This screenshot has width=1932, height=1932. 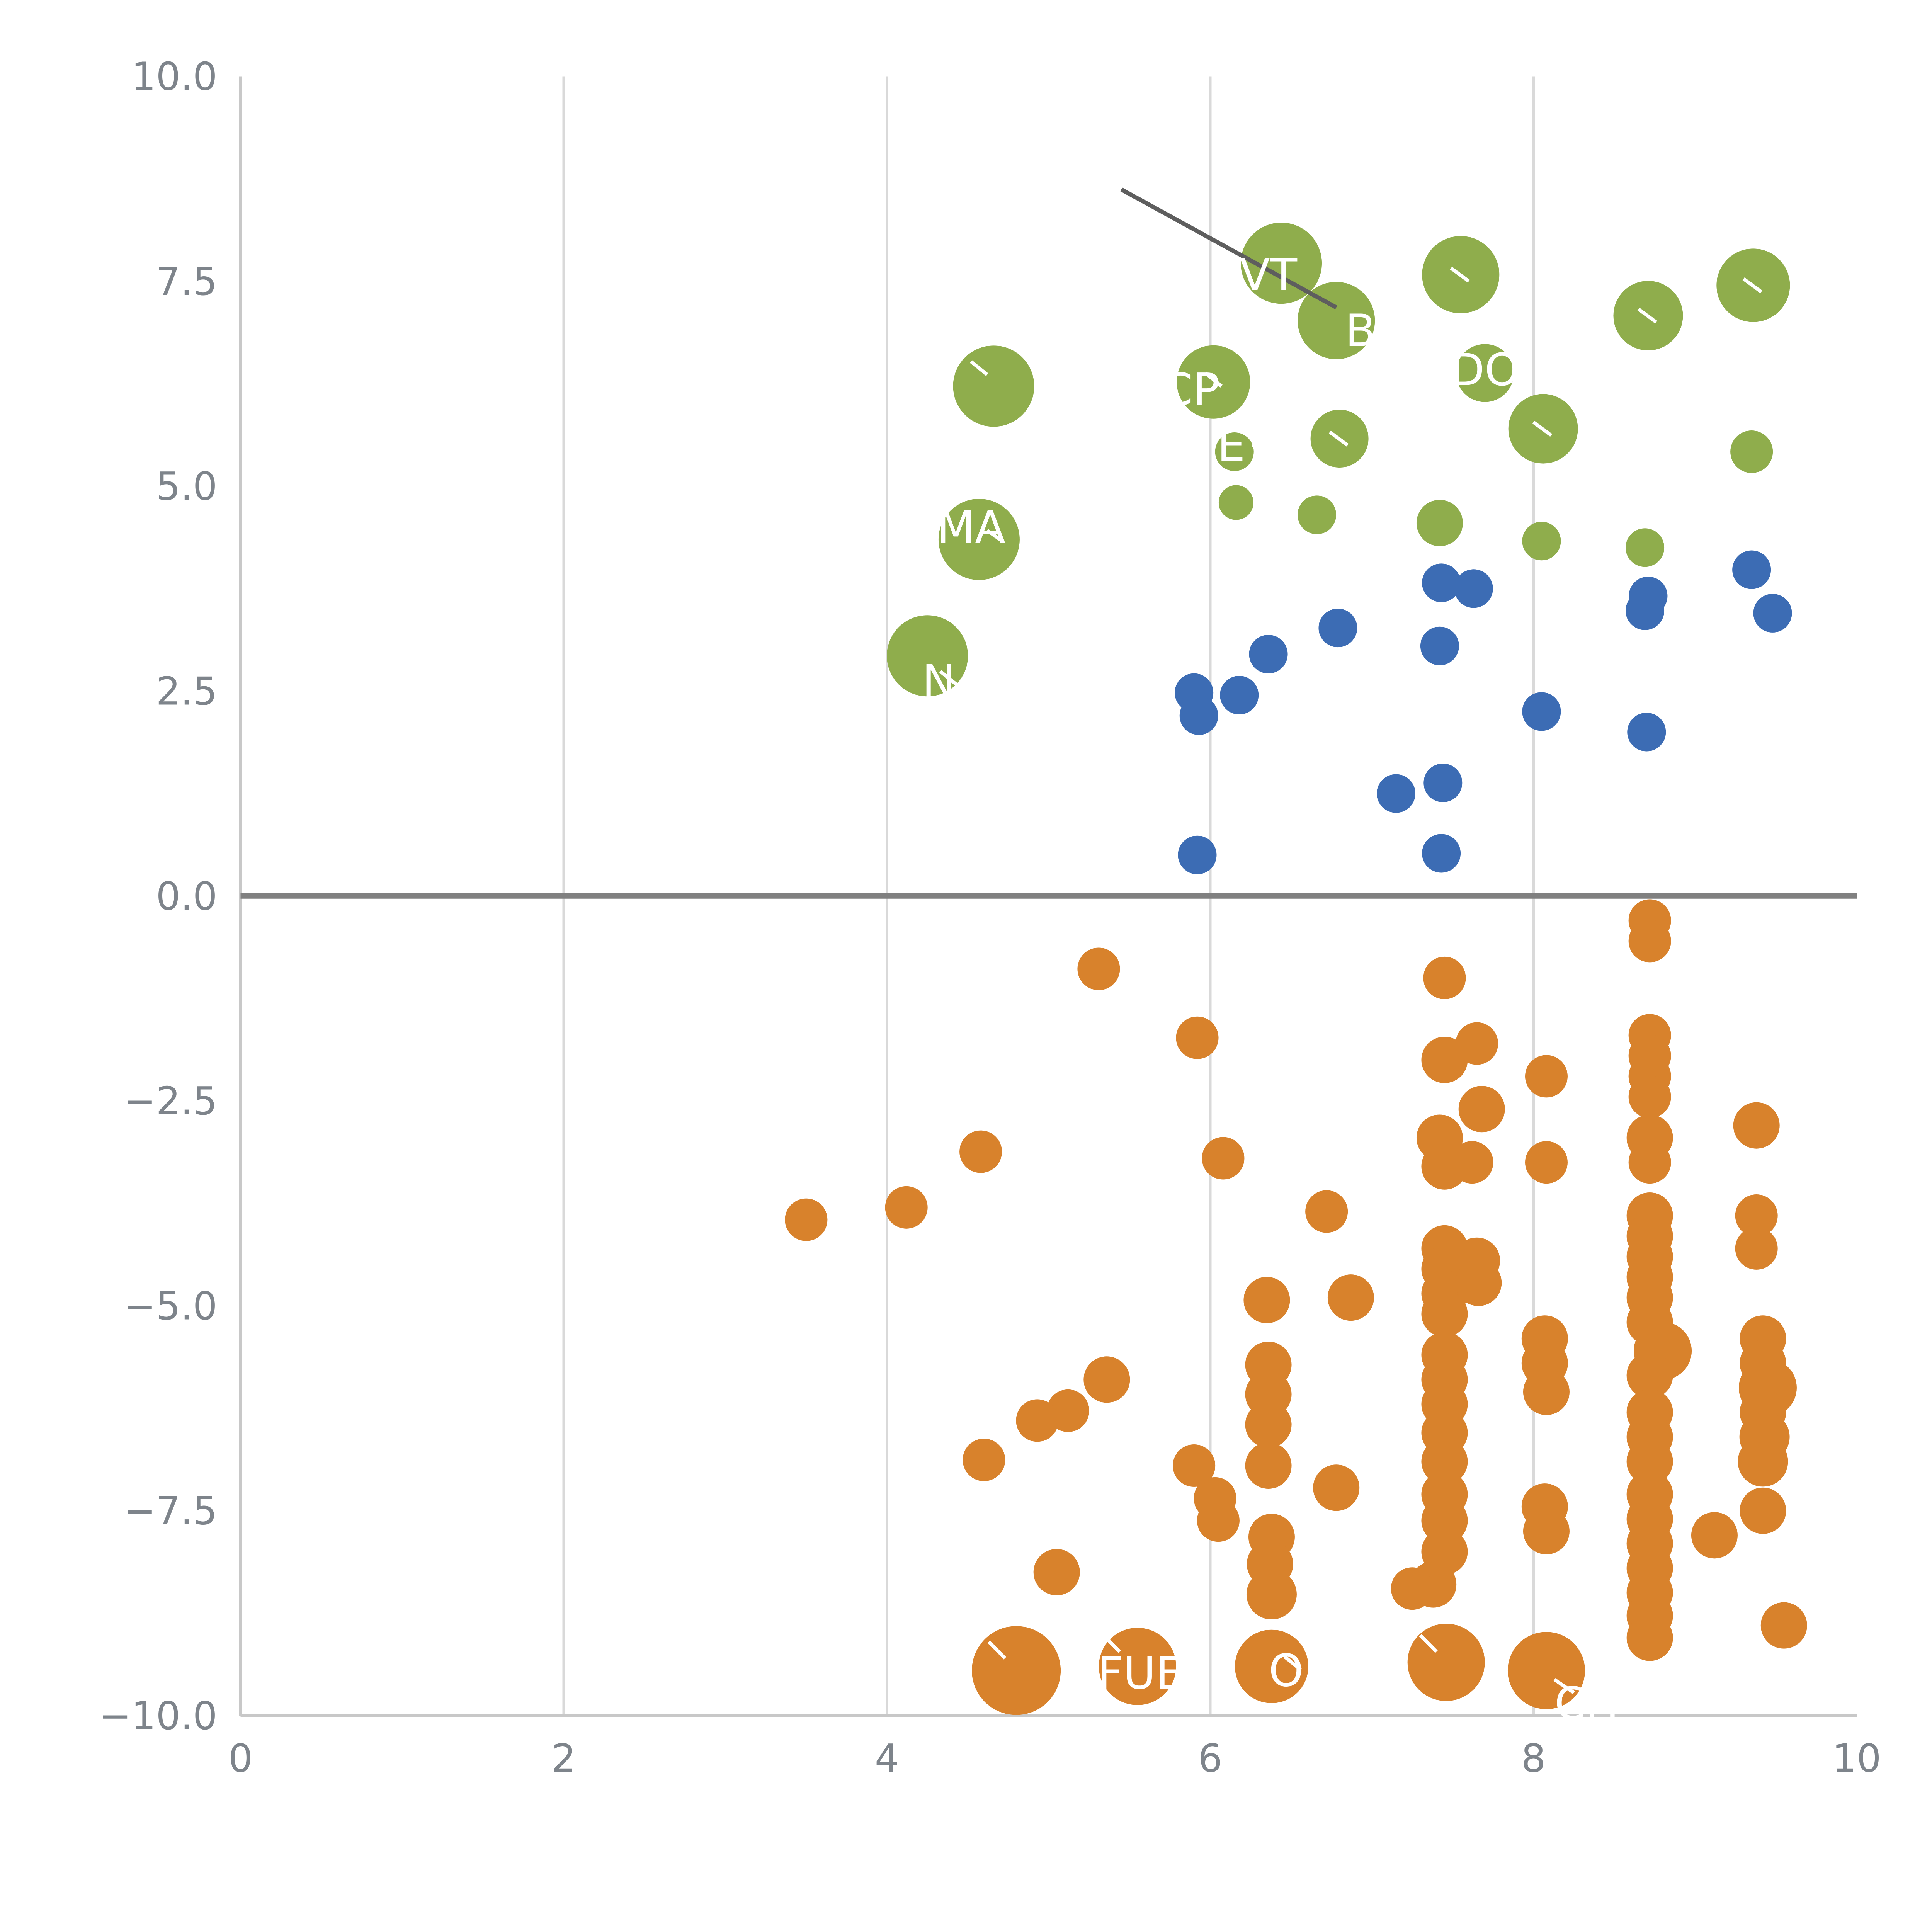 What do you see at coordinates (1211, 1758) in the screenshot?
I see `x-tick-label: 6` at bounding box center [1211, 1758].